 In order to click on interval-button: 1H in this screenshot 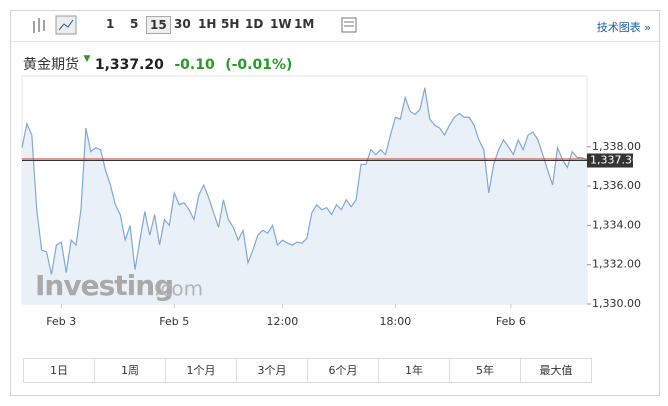, I will do `click(207, 24)`.